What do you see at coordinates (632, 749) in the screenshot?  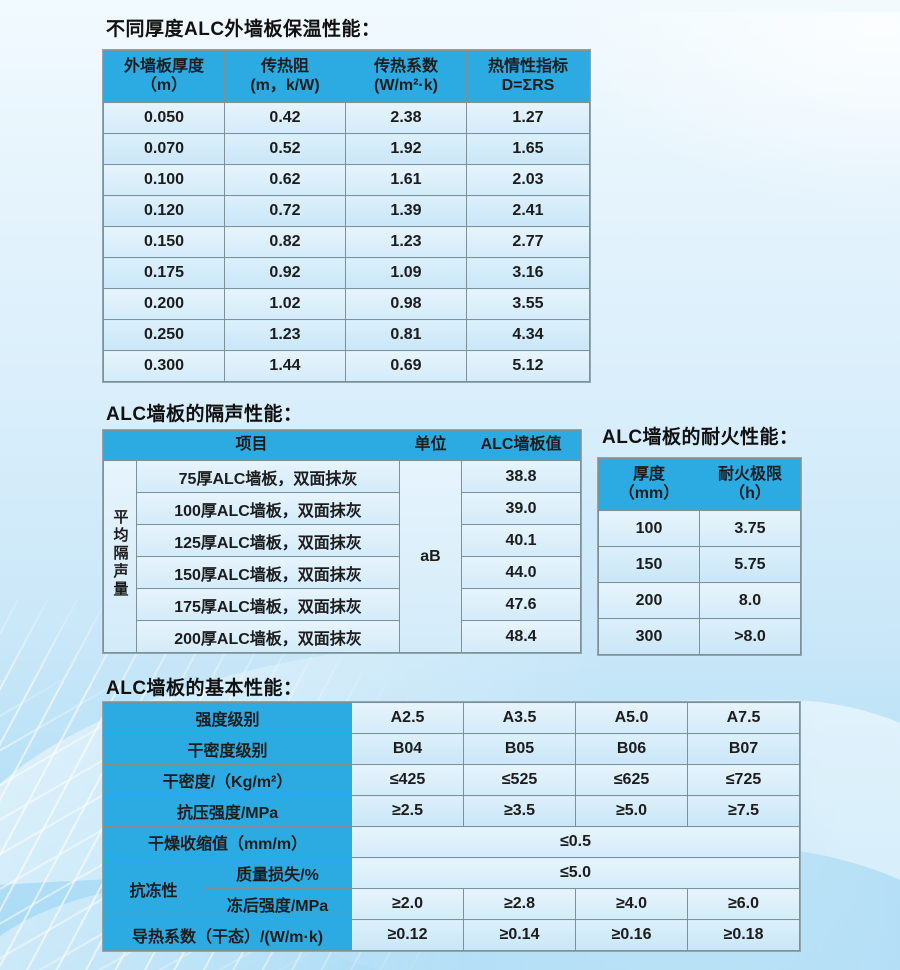 I see `table-cell-value: B06` at bounding box center [632, 749].